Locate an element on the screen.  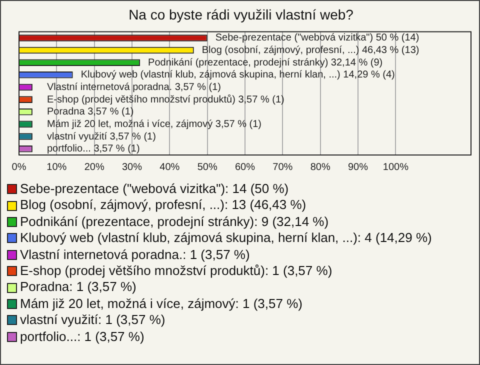
data-label: Mám již 20 let, možná i více, zájmový 3,57 % (1) is located at coordinates (154, 124).